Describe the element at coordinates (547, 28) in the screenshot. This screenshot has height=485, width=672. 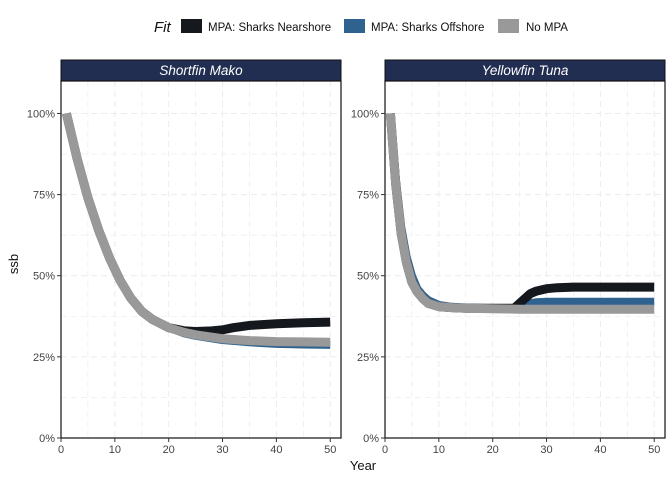
I see `legend-label: No MPA` at that location.